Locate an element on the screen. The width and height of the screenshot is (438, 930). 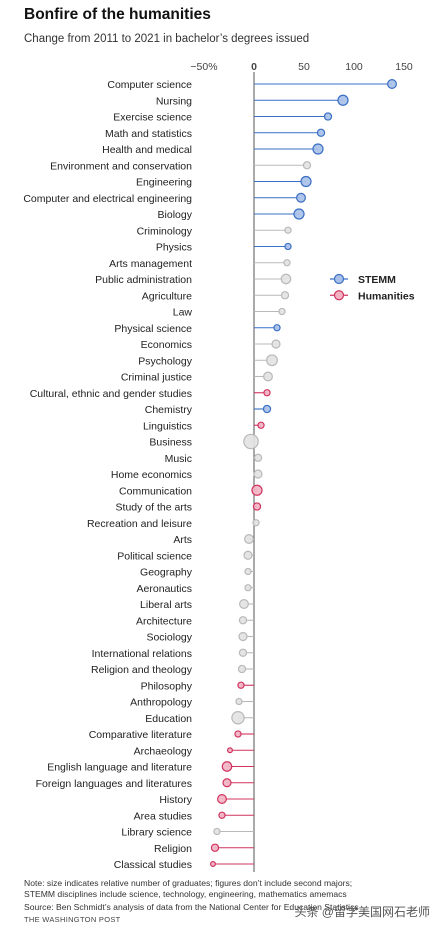
category-label: Biology is located at coordinates (175, 215).